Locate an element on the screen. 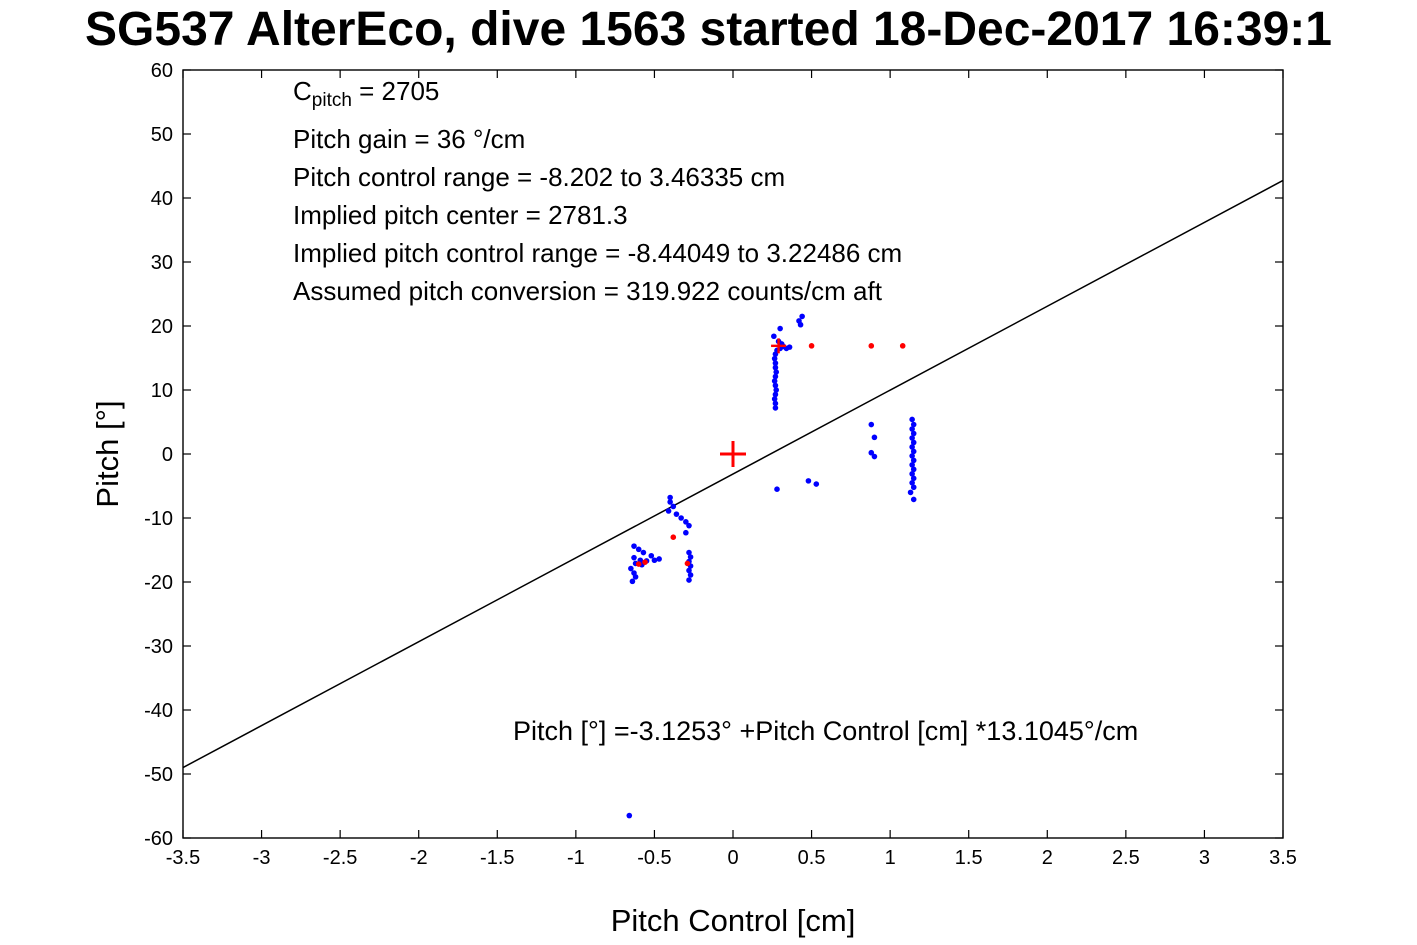  y-tick-label: 50 is located at coordinates (162, 135).